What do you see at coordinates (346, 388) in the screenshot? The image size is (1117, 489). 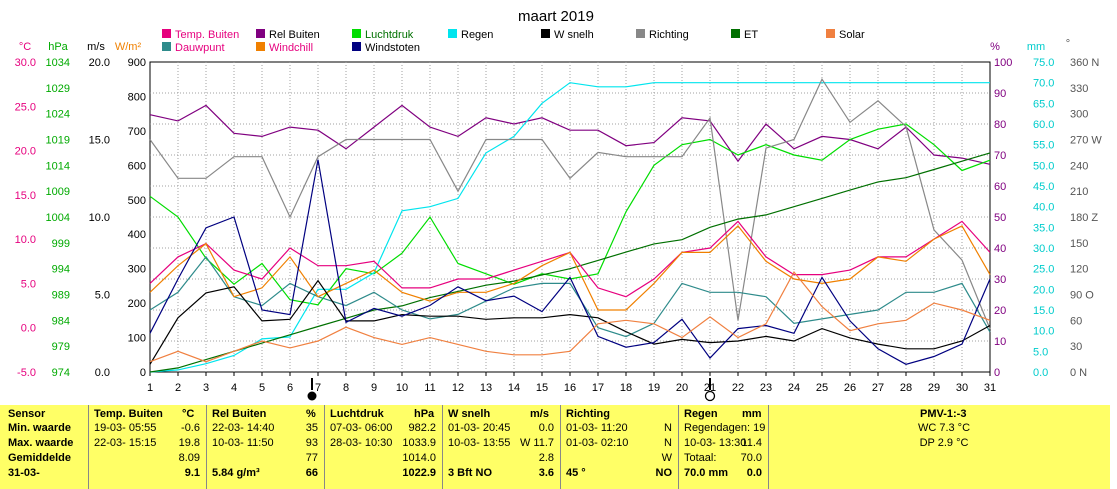 I see `x-tick: 8` at bounding box center [346, 388].